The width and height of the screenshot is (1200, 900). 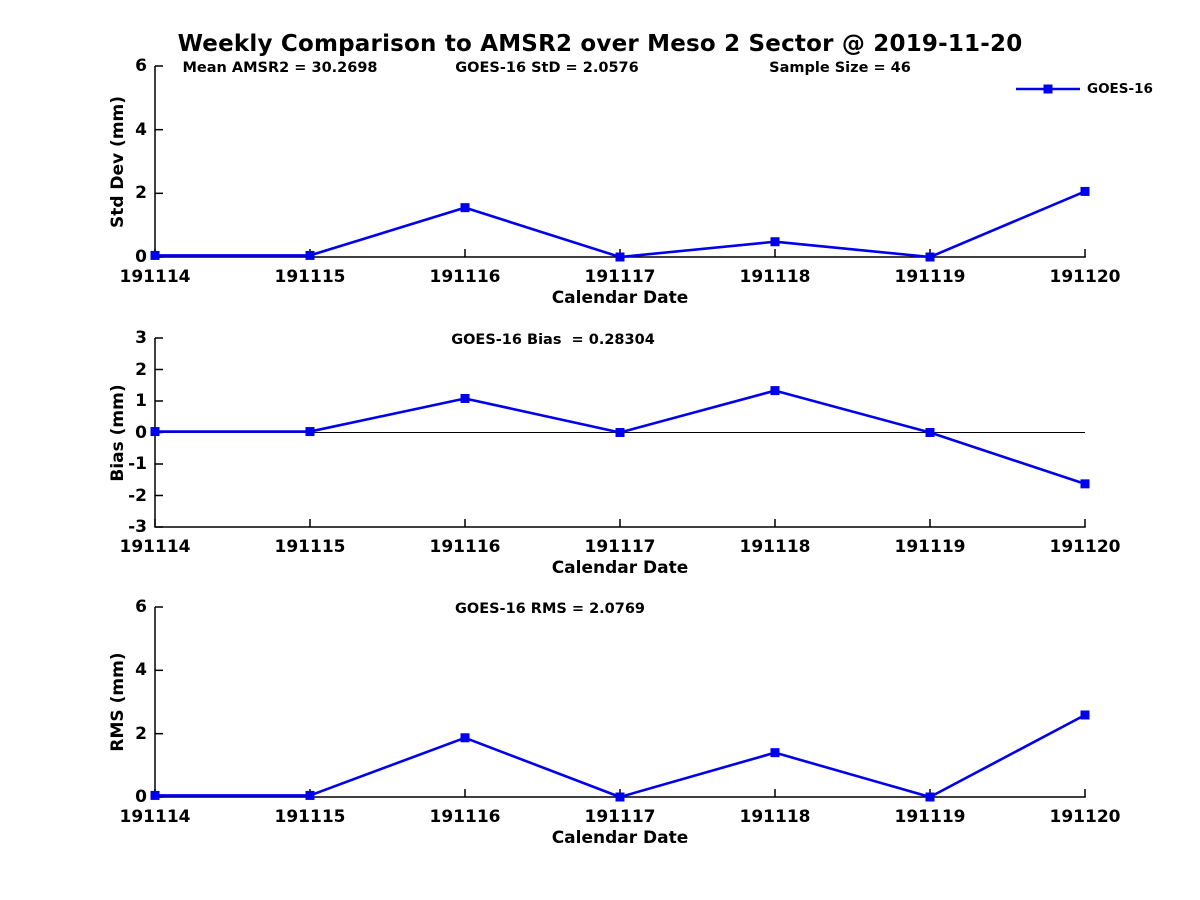 I want to click on y-tick-label: -3, so click(x=137, y=527).